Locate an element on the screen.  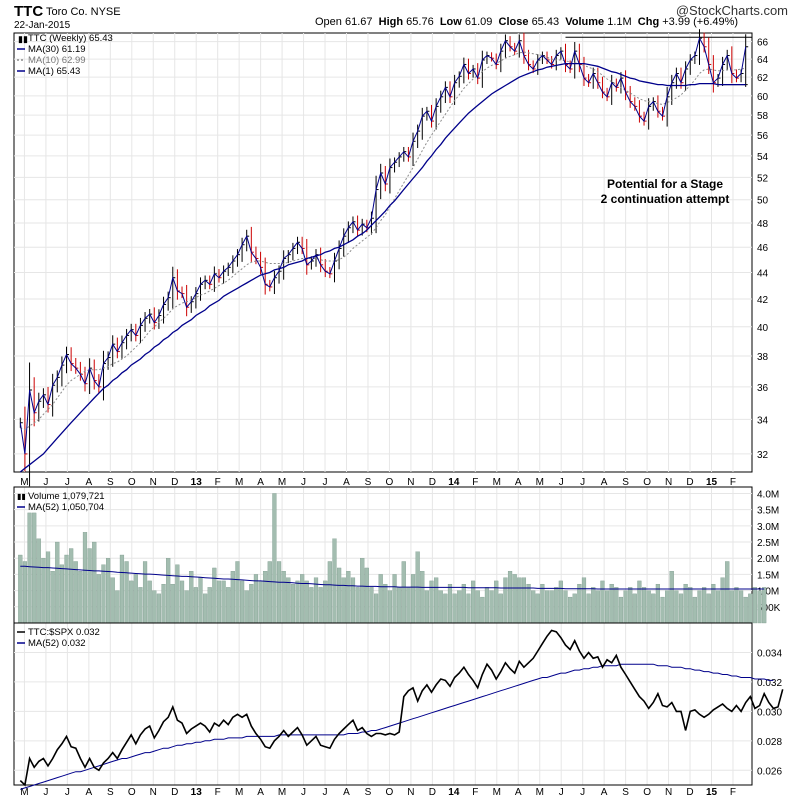
price-tick-label: 40 is located at coordinates (763, 328).